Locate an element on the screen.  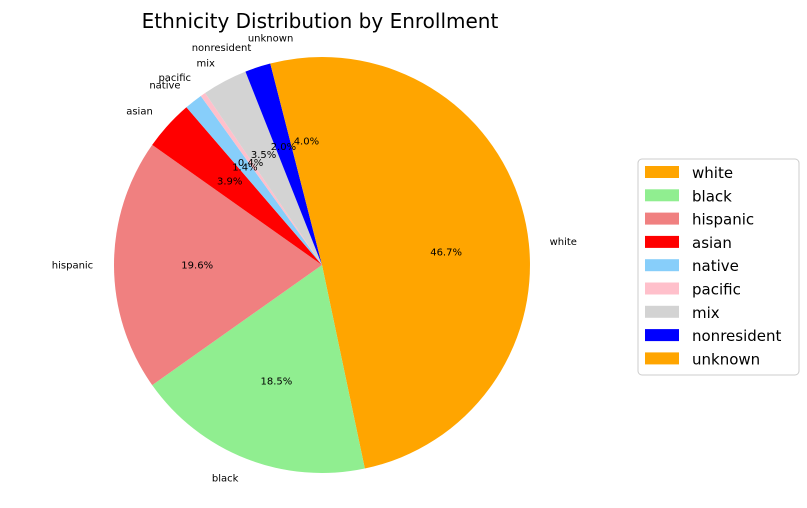
pie-label-black: black is located at coordinates (225, 479).